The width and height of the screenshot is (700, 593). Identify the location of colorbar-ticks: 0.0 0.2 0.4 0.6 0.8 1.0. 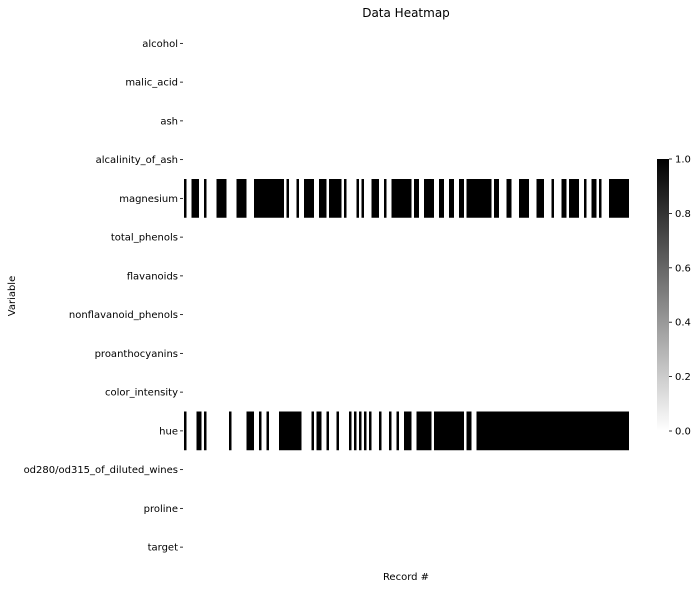
(680, 296).